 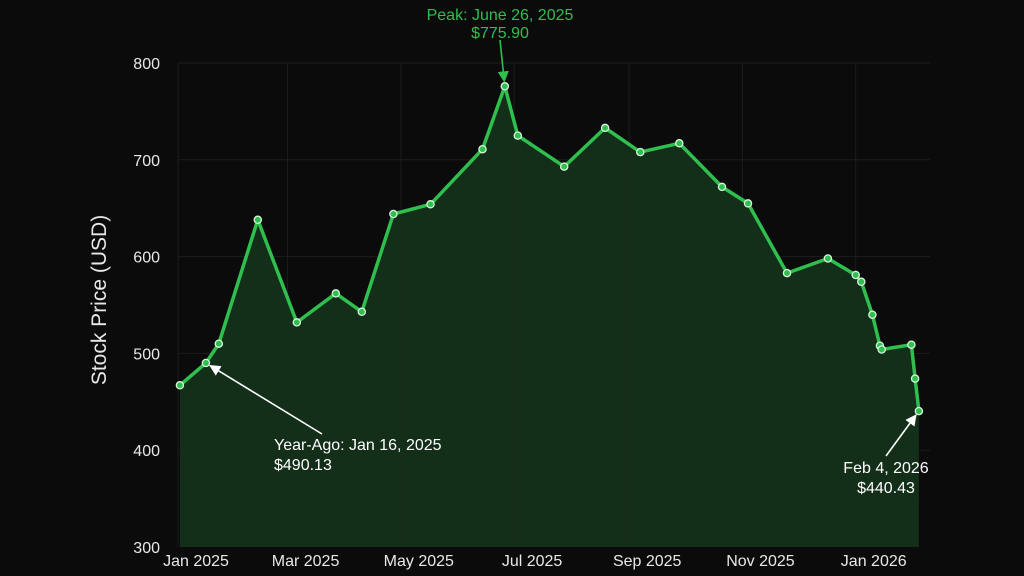 I want to click on annotation-text: $490.13, so click(x=303, y=465).